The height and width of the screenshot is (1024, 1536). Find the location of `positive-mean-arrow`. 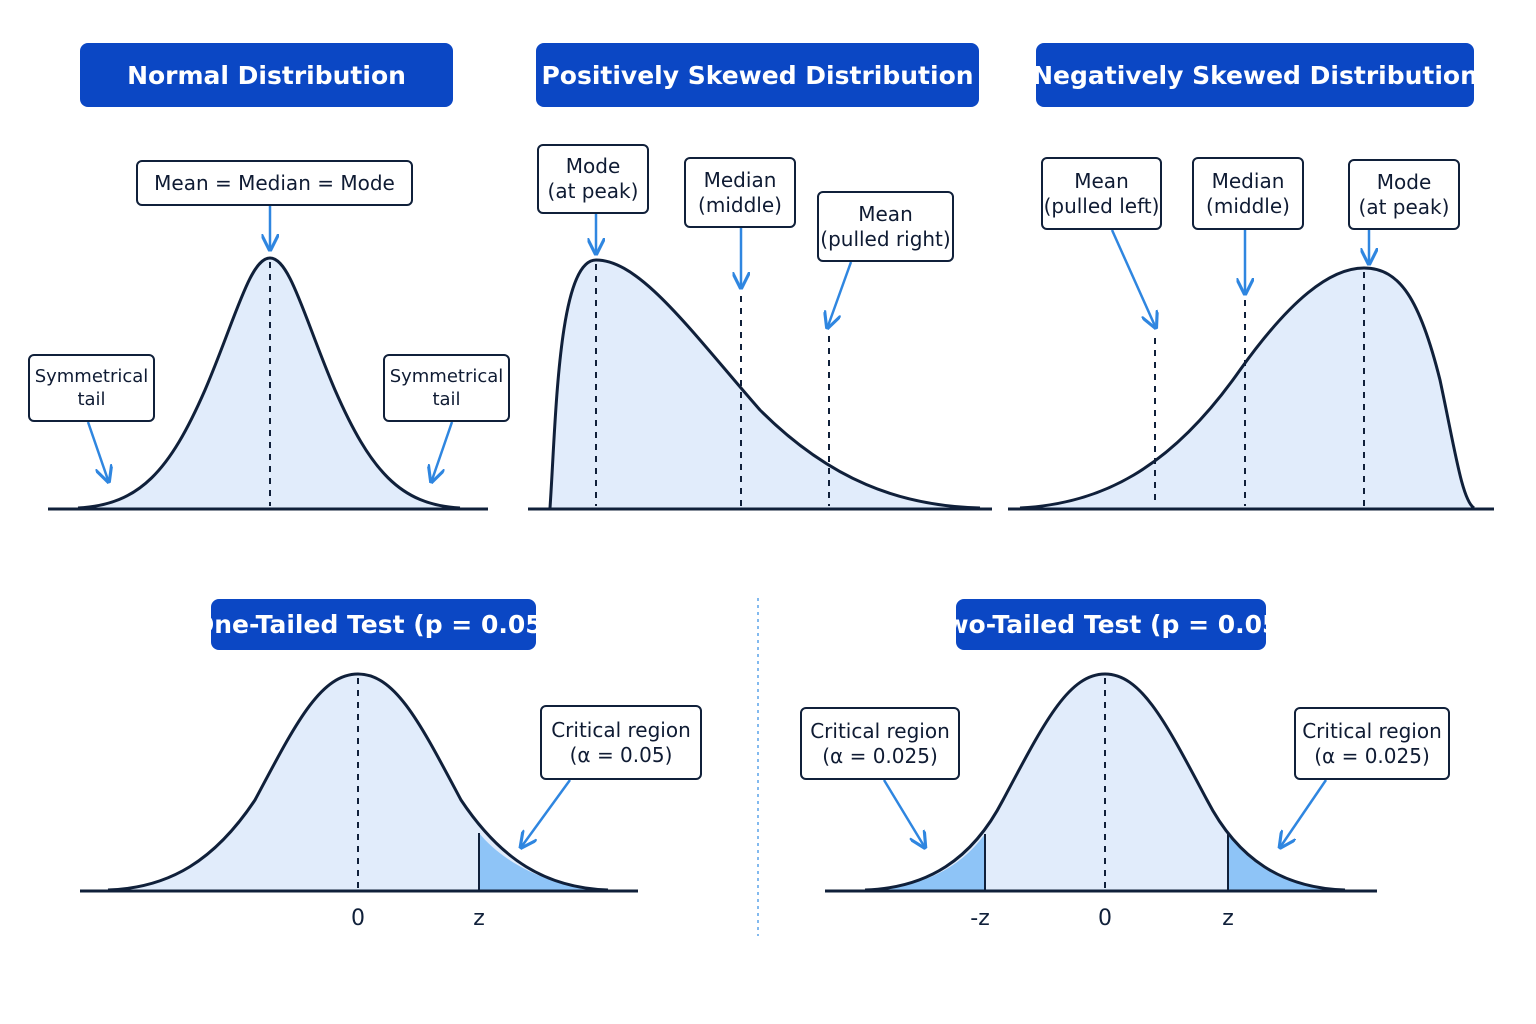

positive-mean-arrow is located at coordinates (840, 293).